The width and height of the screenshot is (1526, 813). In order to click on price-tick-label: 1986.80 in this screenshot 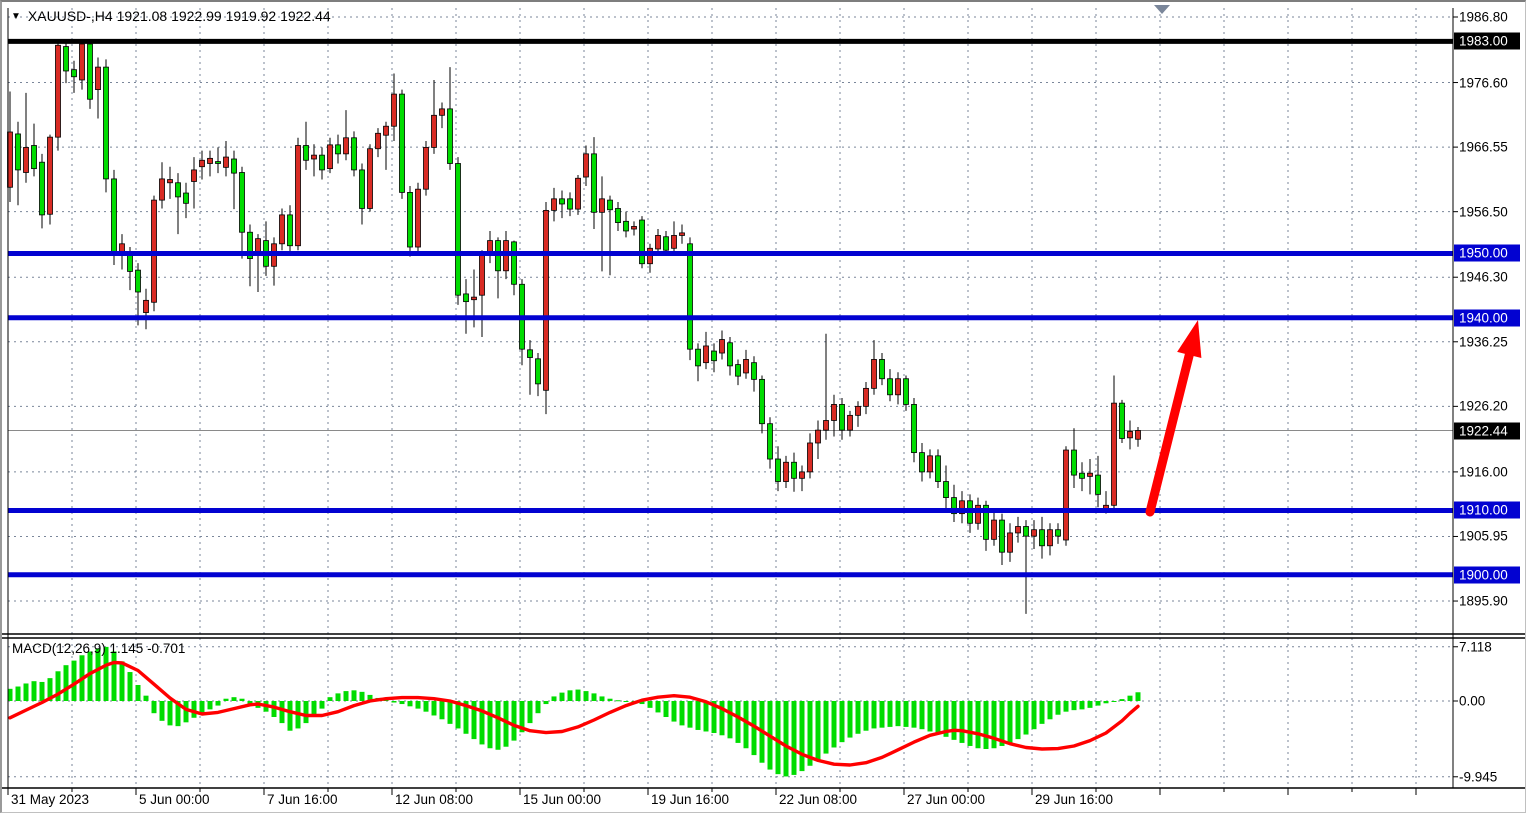, I will do `click(1483, 17)`.